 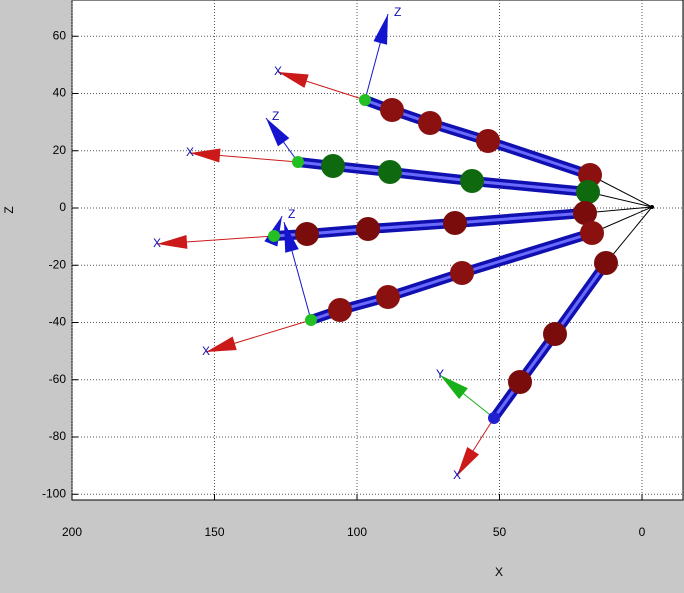 I want to click on x-tick-label: 50, so click(x=500, y=532).